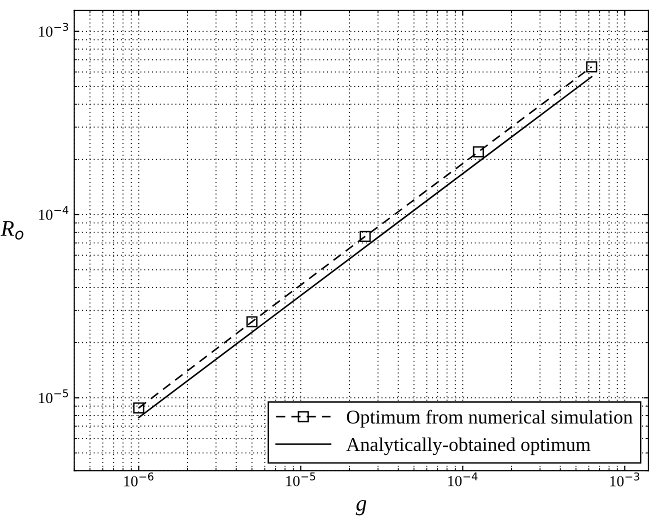 This screenshot has height=523, width=663. I want to click on x-tick-label: 10$^{−6}$, so click(139, 479).